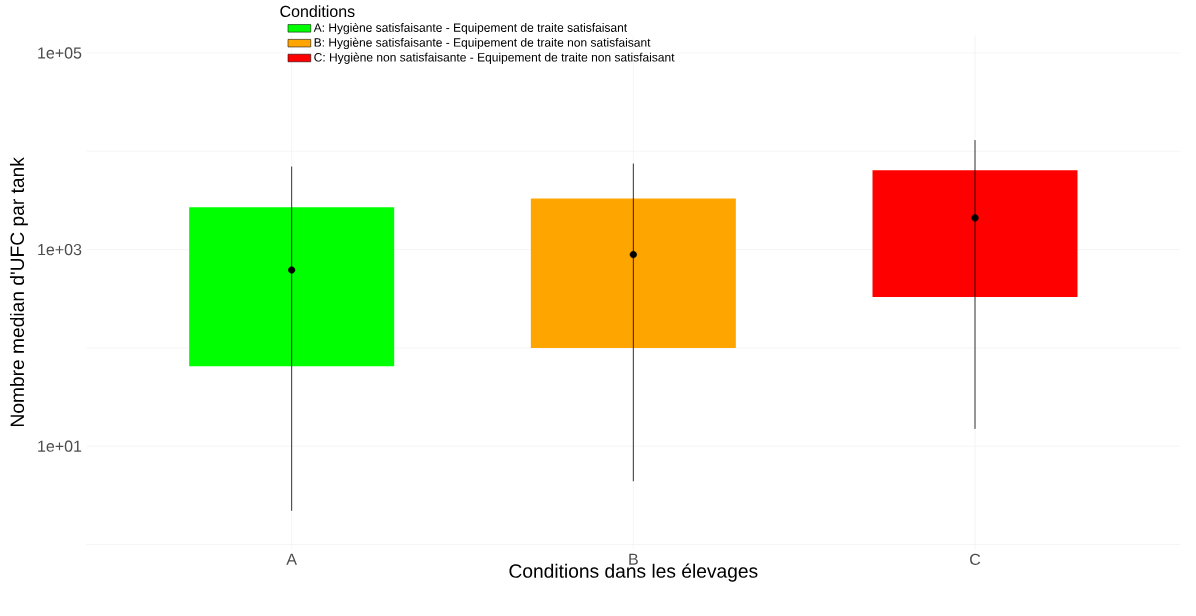  I want to click on x-tick-label: A, so click(291, 559).